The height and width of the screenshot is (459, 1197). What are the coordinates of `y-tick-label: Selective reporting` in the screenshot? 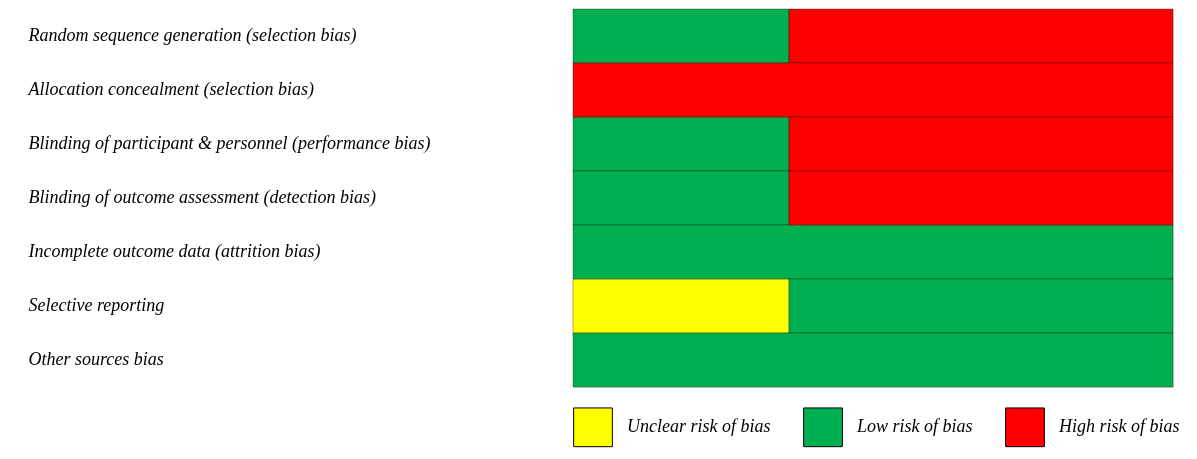 It's located at (96, 305).